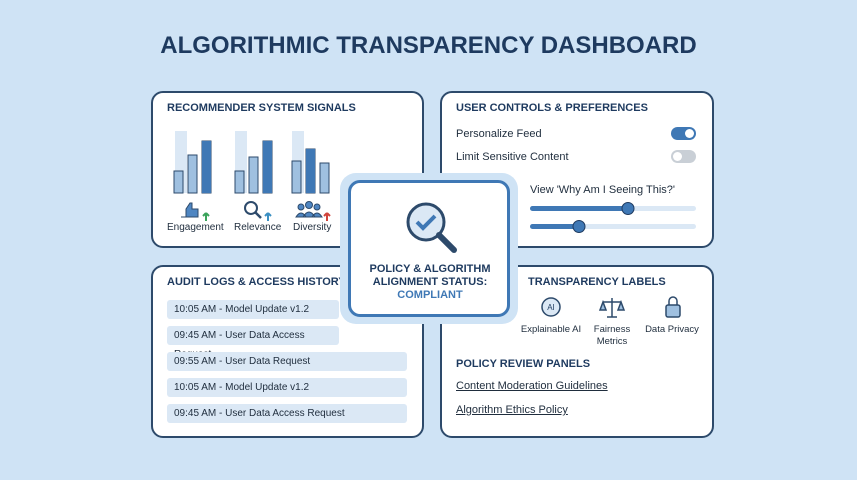 The width and height of the screenshot is (857, 480). Describe the element at coordinates (615, 218) in the screenshot. I see `sliders` at that location.